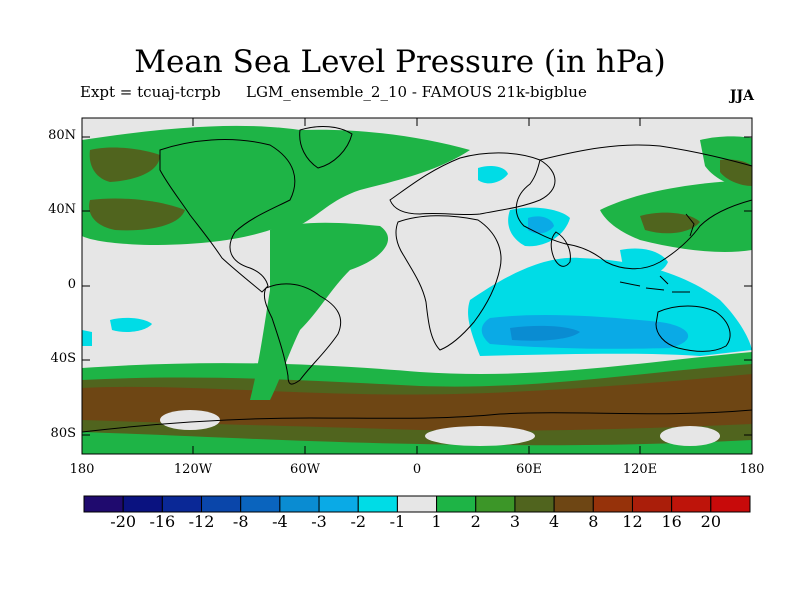  Describe the element at coordinates (305, 469) in the screenshot. I see `lon-label: 60W` at that location.